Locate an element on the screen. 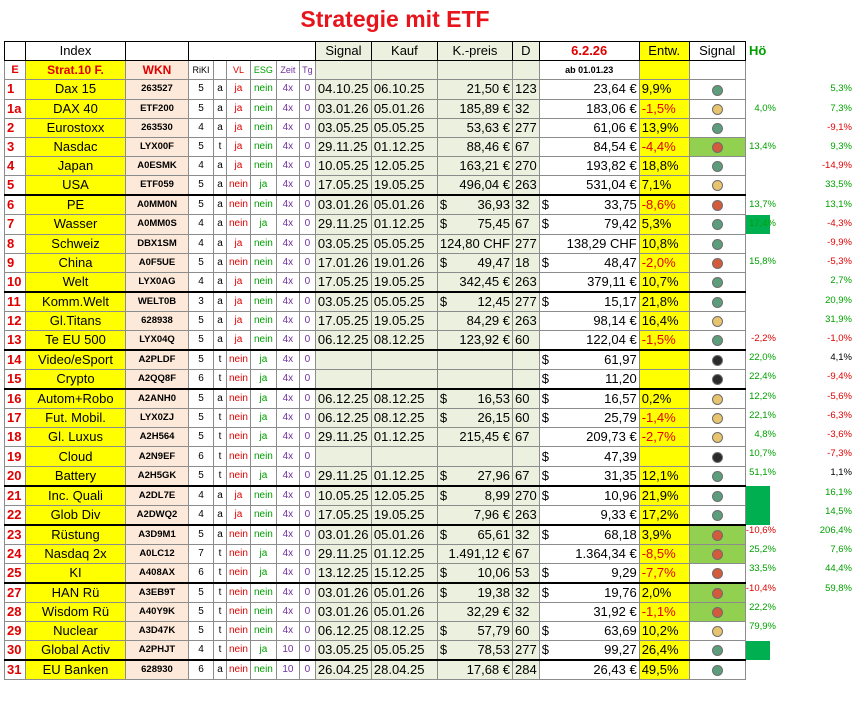 The height and width of the screenshot is (713, 854). risk-class: 6 is located at coordinates (201, 670).